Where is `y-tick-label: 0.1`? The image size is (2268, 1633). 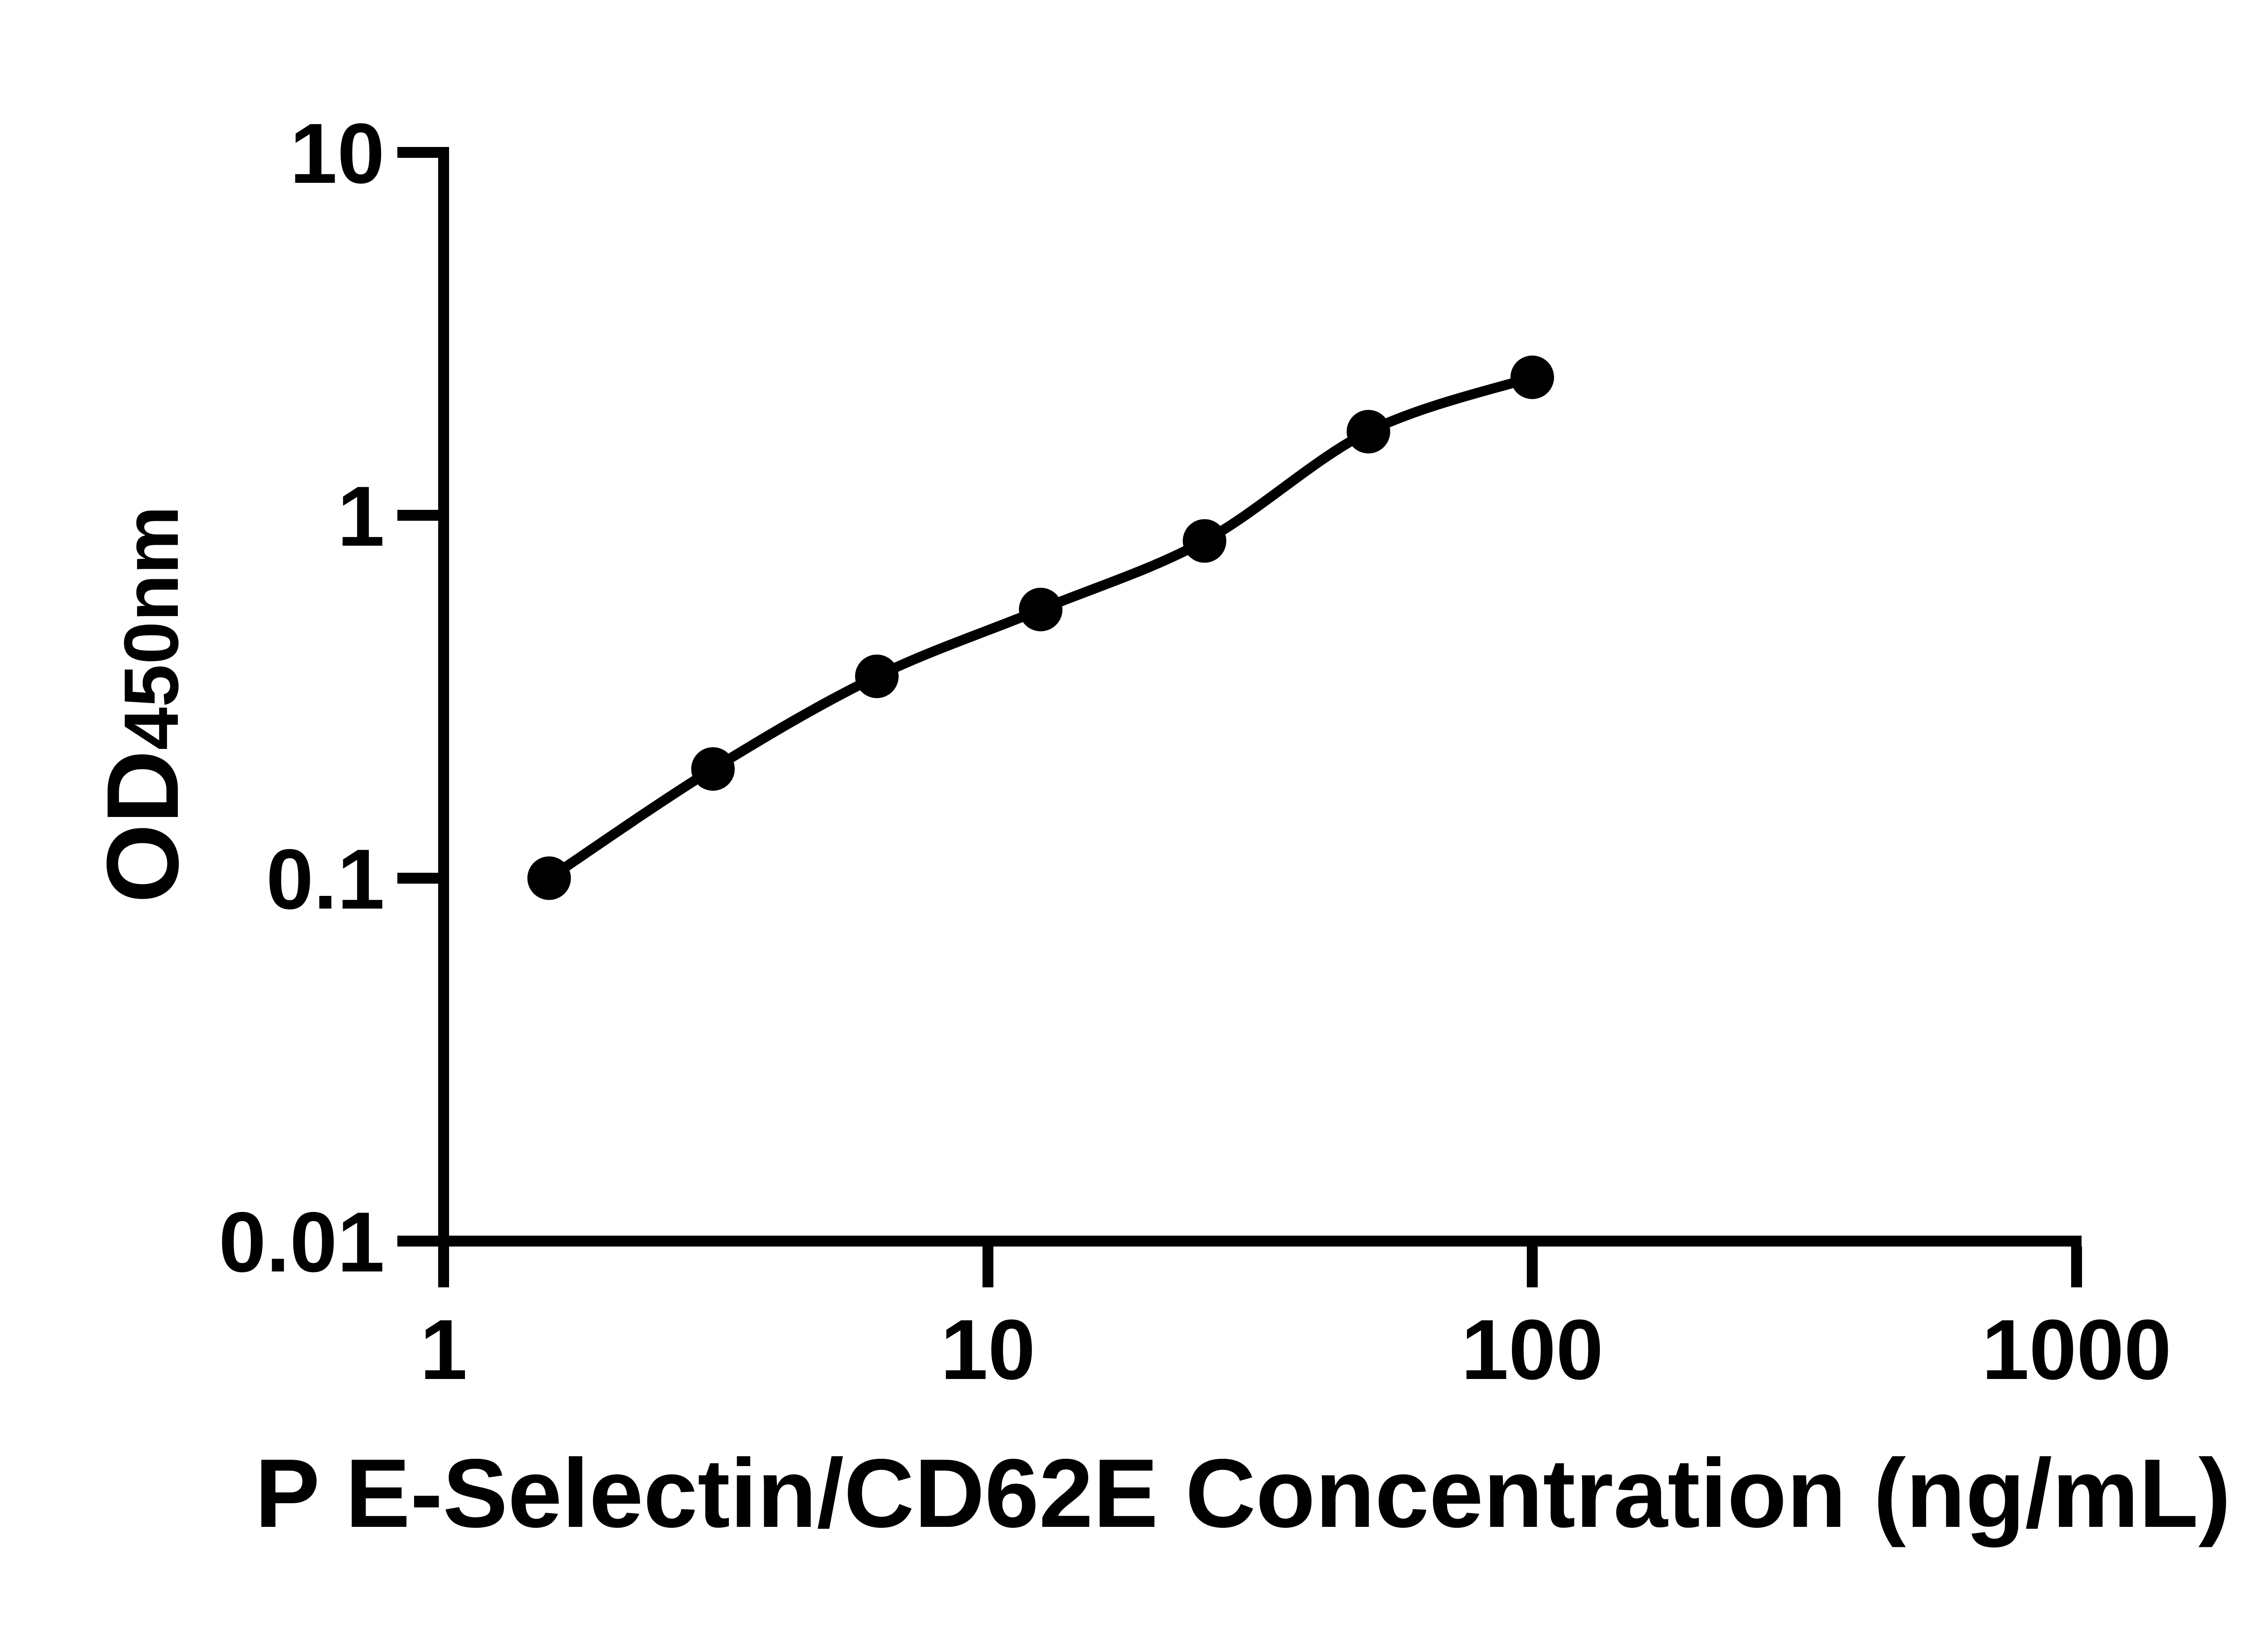 y-tick-label: 0.1 is located at coordinates (325, 879).